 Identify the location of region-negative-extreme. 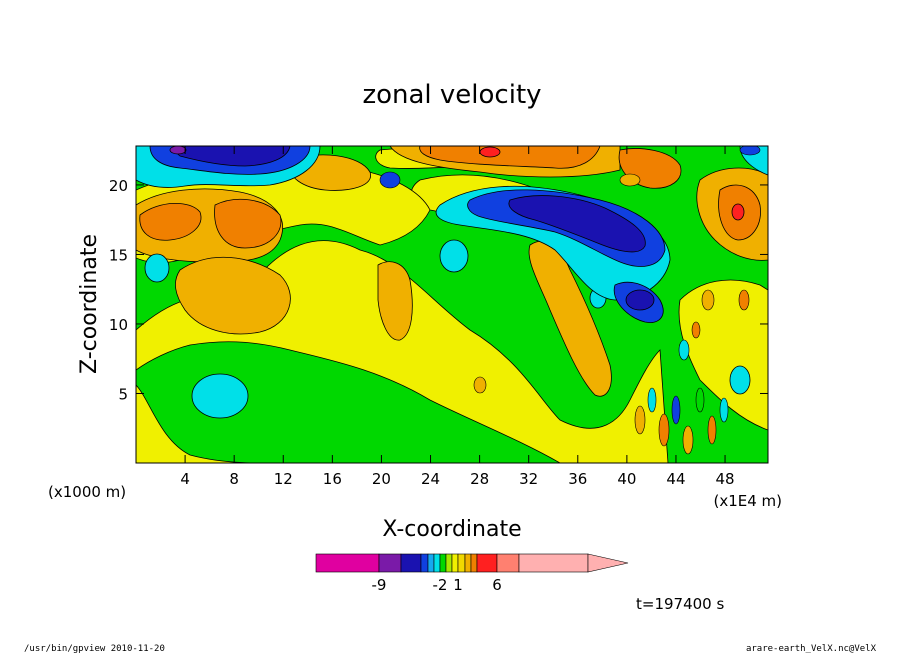
(178, 150).